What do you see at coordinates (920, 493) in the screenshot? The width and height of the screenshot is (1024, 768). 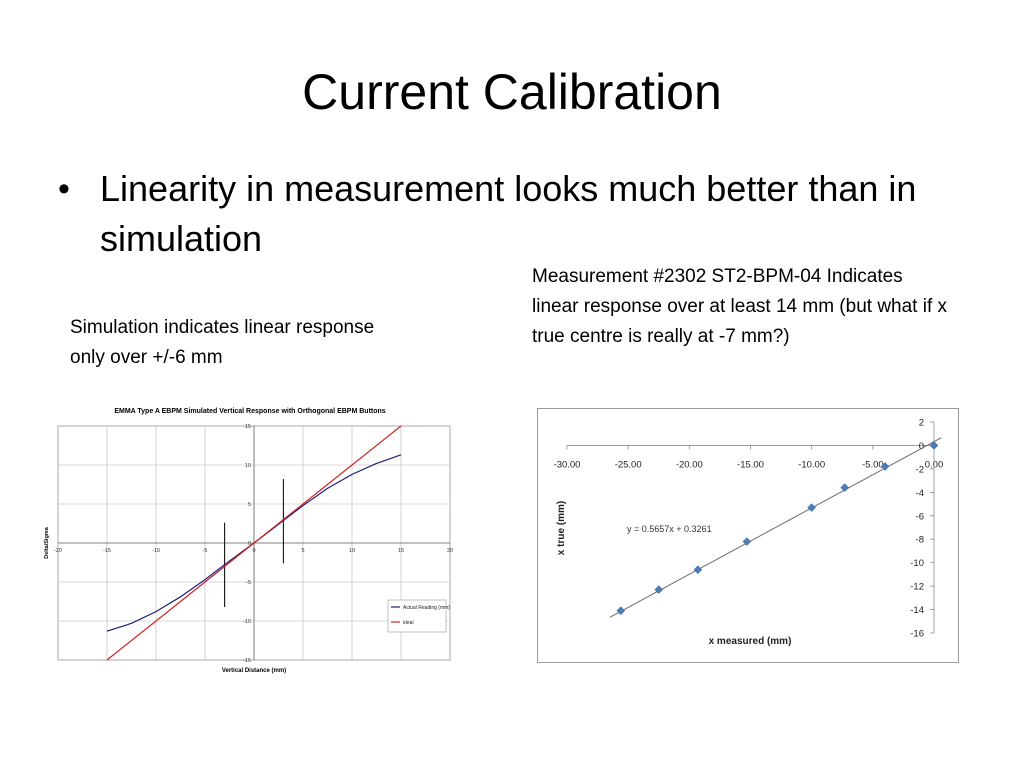 I see `y-tick-label: -4` at bounding box center [920, 493].